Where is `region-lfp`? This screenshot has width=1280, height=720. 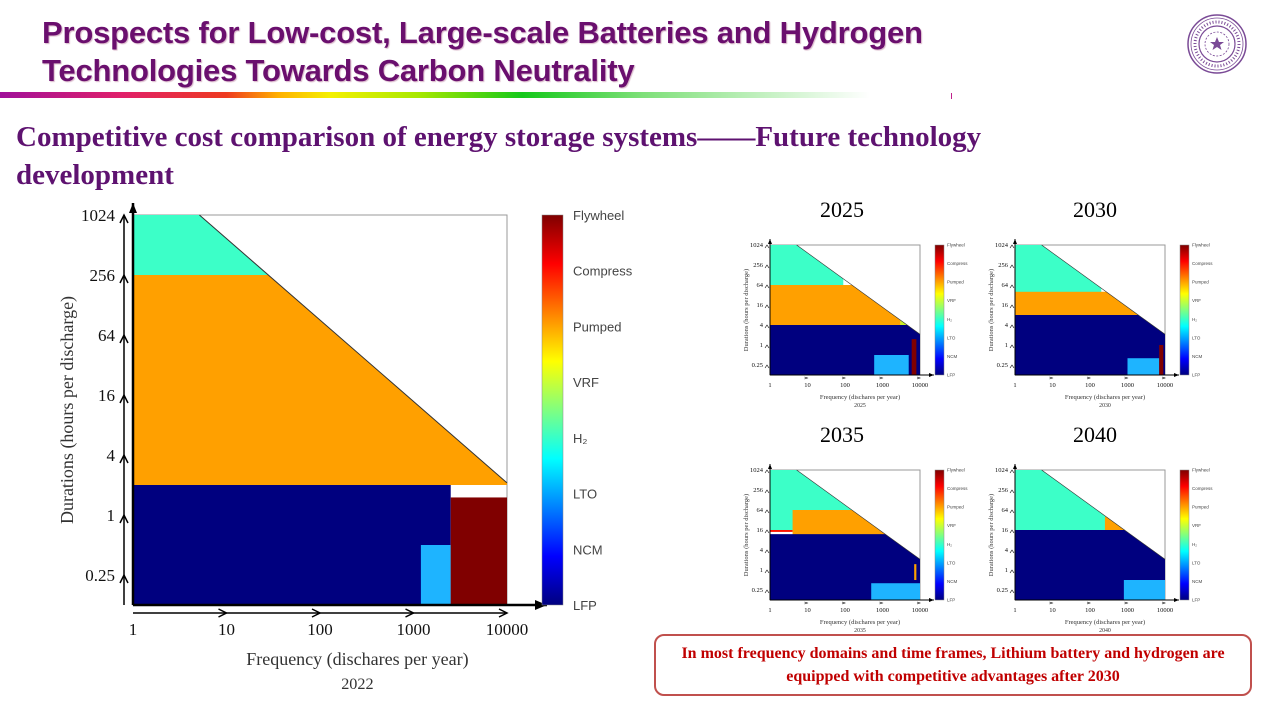 region-lfp is located at coordinates (292, 545).